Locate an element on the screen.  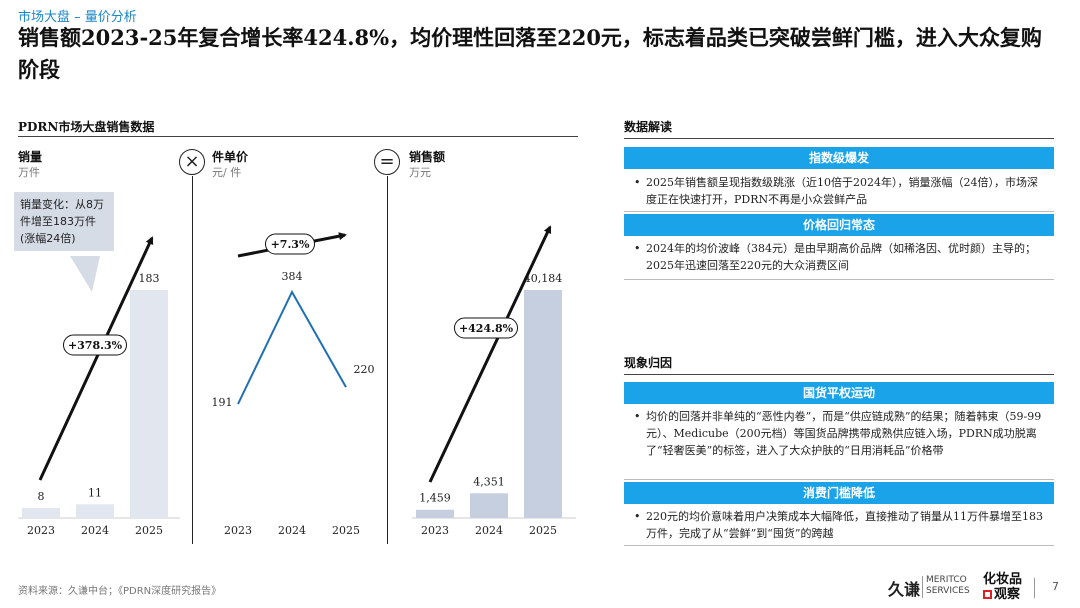
cause-title: 现象归因 is located at coordinates (648, 363).